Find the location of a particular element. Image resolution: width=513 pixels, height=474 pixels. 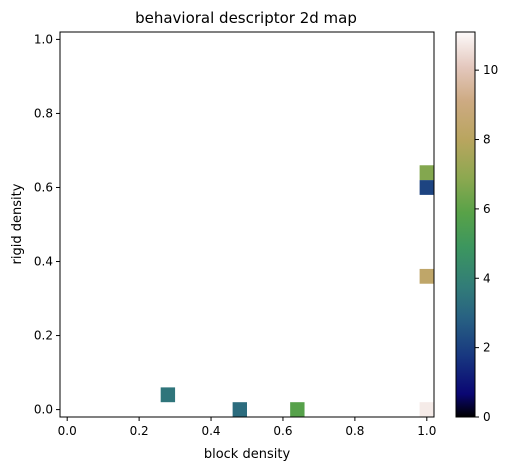

y-tick-label: 0.2 is located at coordinates (43, 336).